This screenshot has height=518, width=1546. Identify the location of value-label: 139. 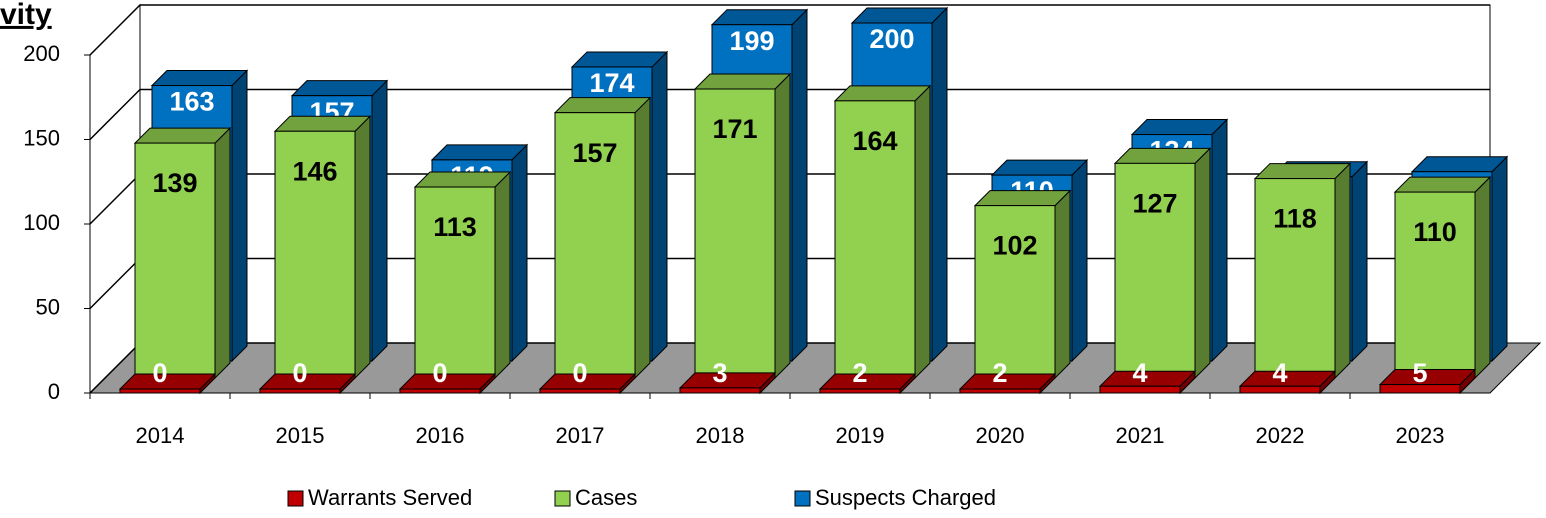
(174, 183).